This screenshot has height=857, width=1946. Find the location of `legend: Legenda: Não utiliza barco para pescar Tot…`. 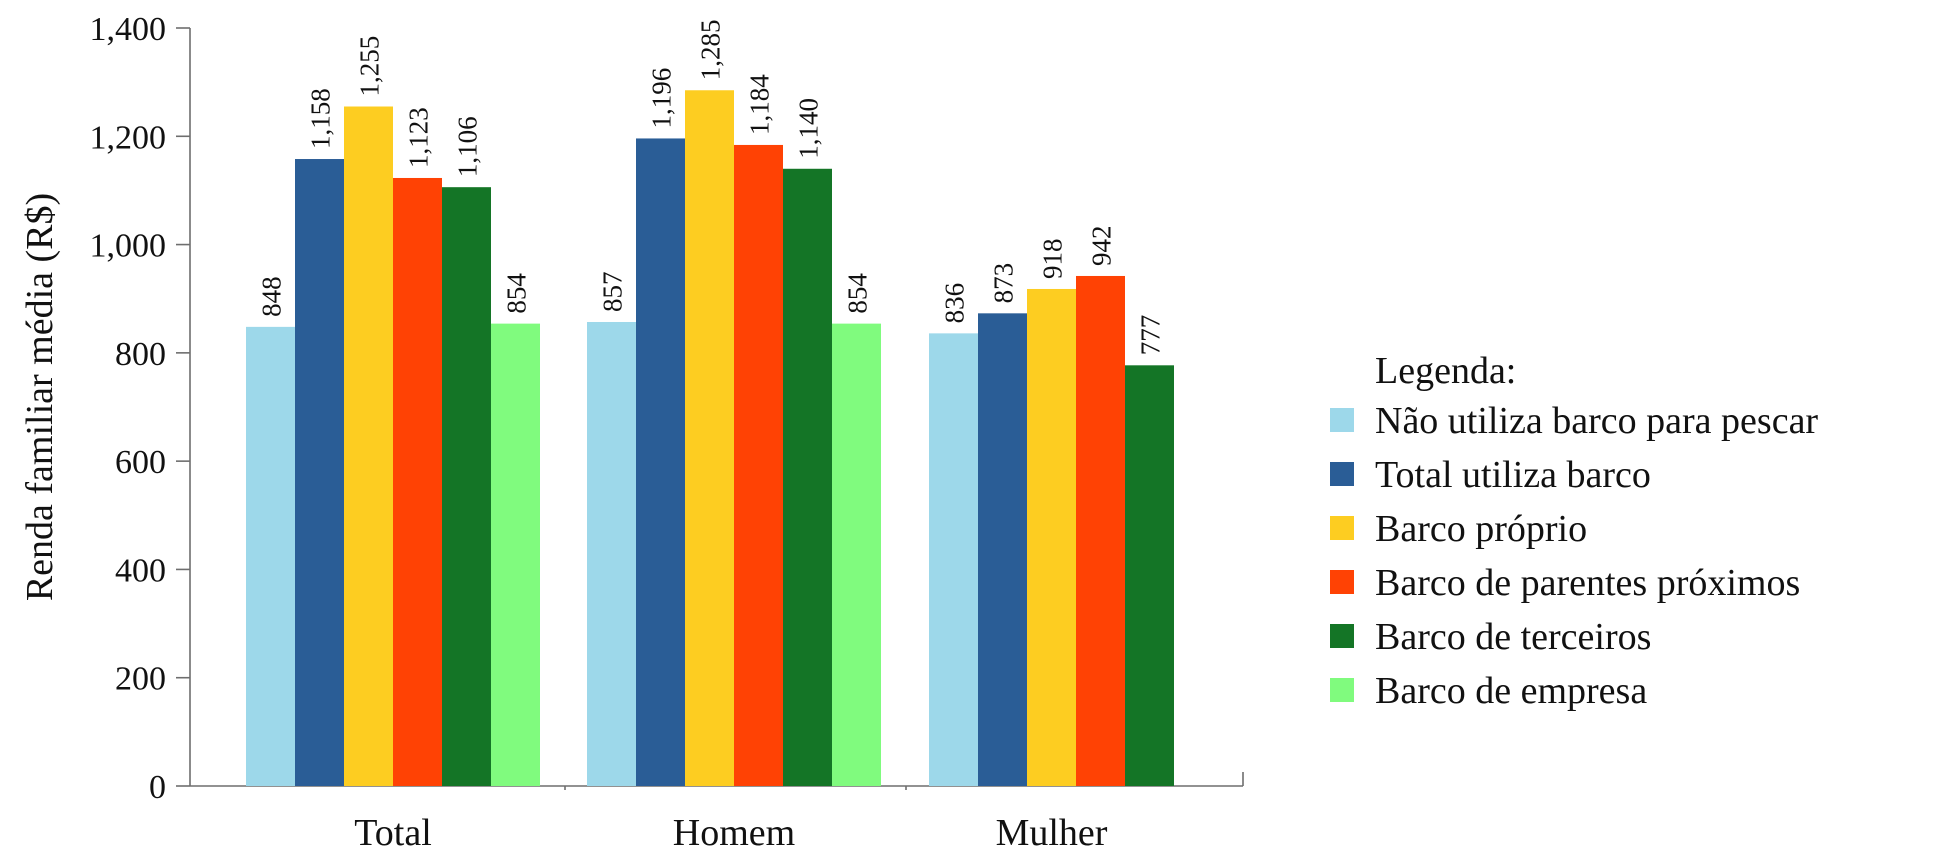

legend: Legenda: Não utiliza barco para pescar Tot… is located at coordinates (1574, 531).